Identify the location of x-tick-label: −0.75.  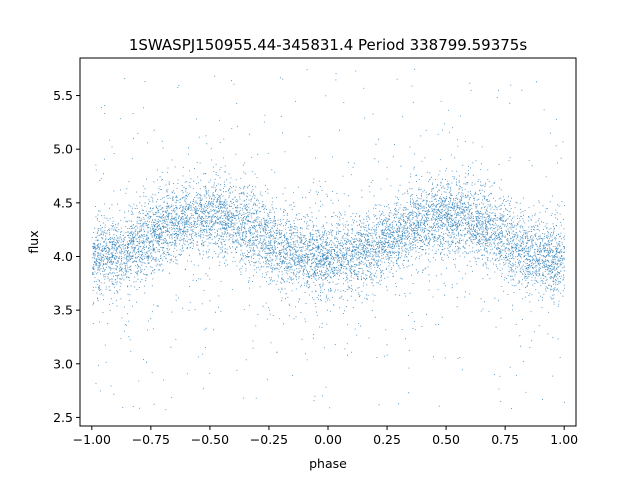
(151, 439).